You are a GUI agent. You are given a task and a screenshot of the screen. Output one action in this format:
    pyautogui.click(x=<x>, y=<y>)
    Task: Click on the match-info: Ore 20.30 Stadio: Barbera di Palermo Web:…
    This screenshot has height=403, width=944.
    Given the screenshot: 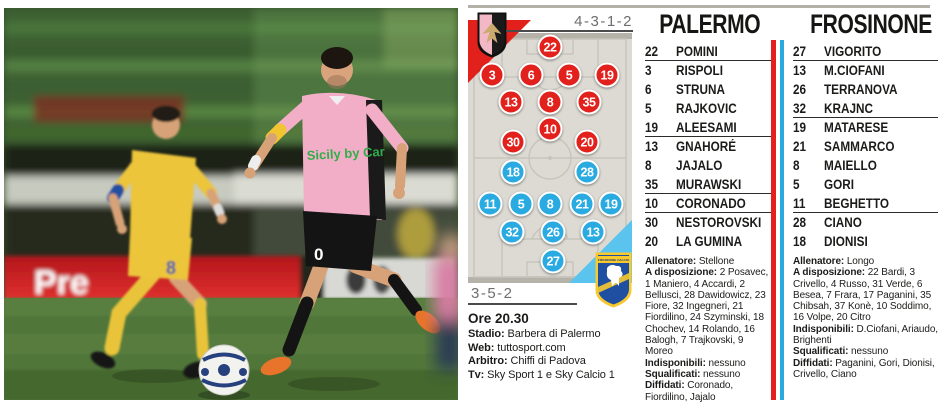 What is the action you would take?
    pyautogui.click(x=561, y=346)
    